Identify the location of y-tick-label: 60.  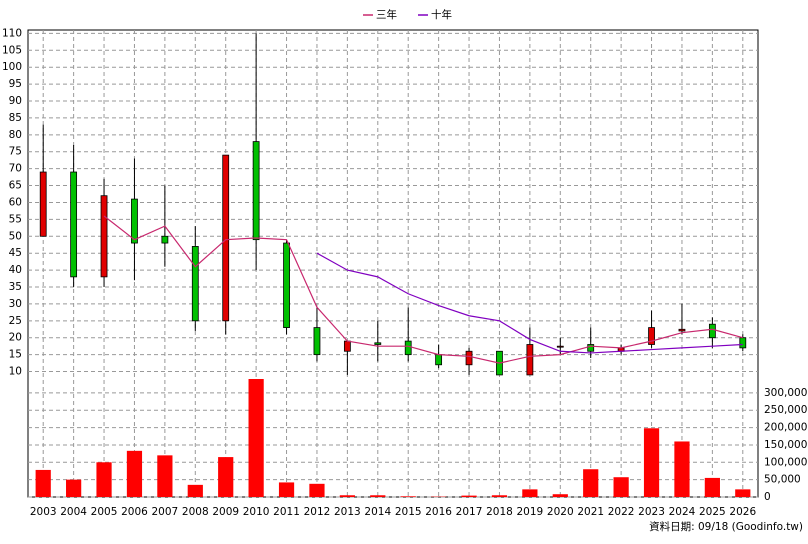
(15, 202).